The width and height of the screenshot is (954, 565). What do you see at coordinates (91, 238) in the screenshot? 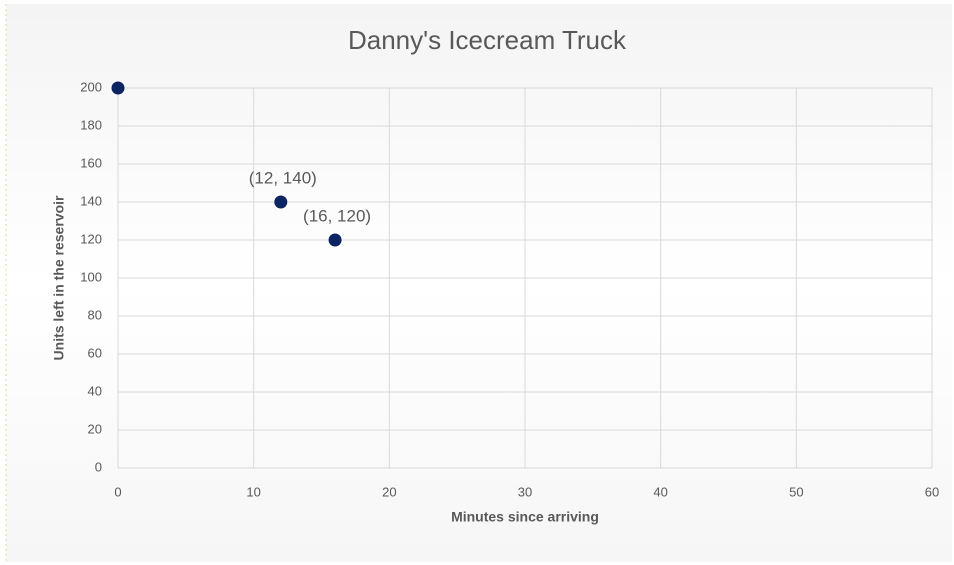
I see `y-tick-label: 120` at bounding box center [91, 238].